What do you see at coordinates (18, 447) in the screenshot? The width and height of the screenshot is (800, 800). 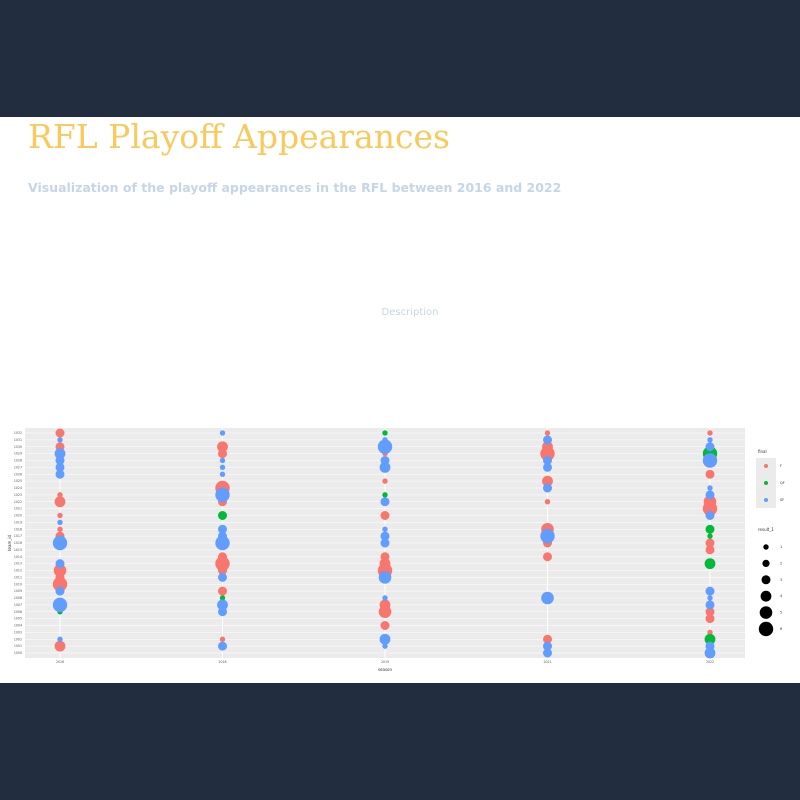 I see `y-tick-label: 1030` at bounding box center [18, 447].